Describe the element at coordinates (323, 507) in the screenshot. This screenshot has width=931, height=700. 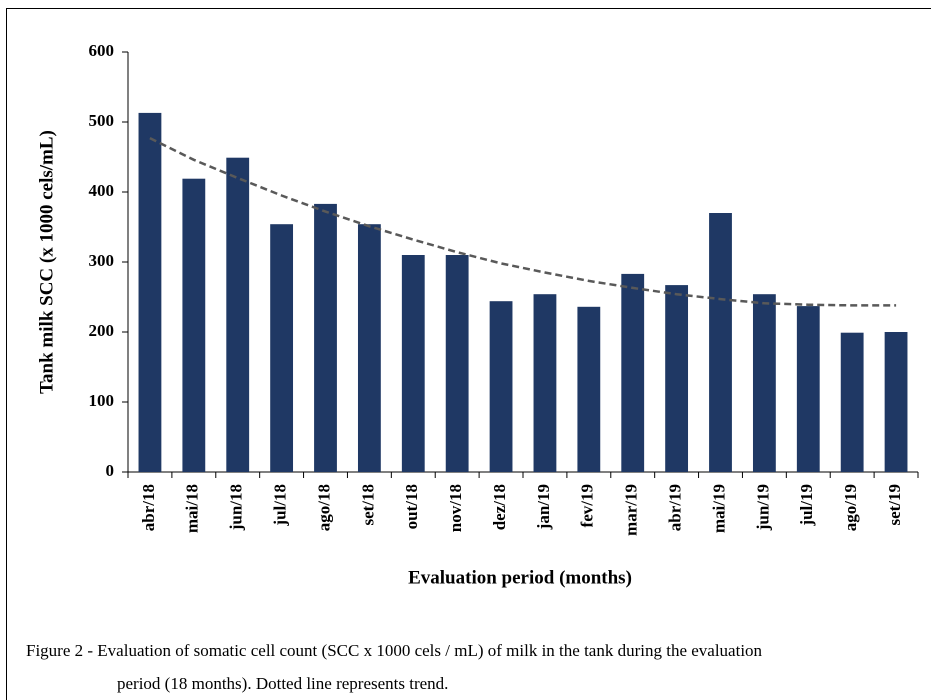
I see `x-tick-label: ago/18` at that location.